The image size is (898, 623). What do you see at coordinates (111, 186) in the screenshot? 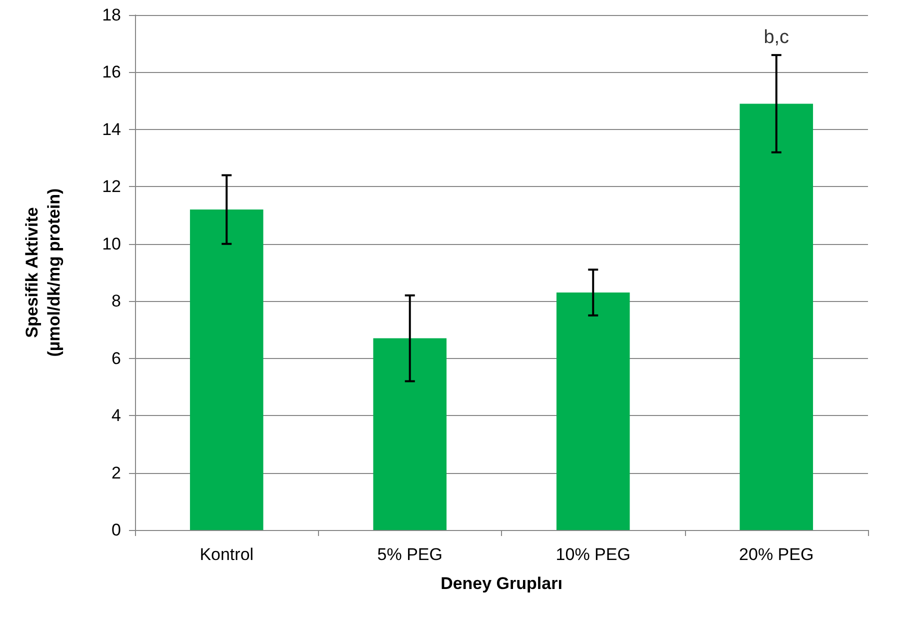
I see `y-tick-label: 12` at bounding box center [111, 186].